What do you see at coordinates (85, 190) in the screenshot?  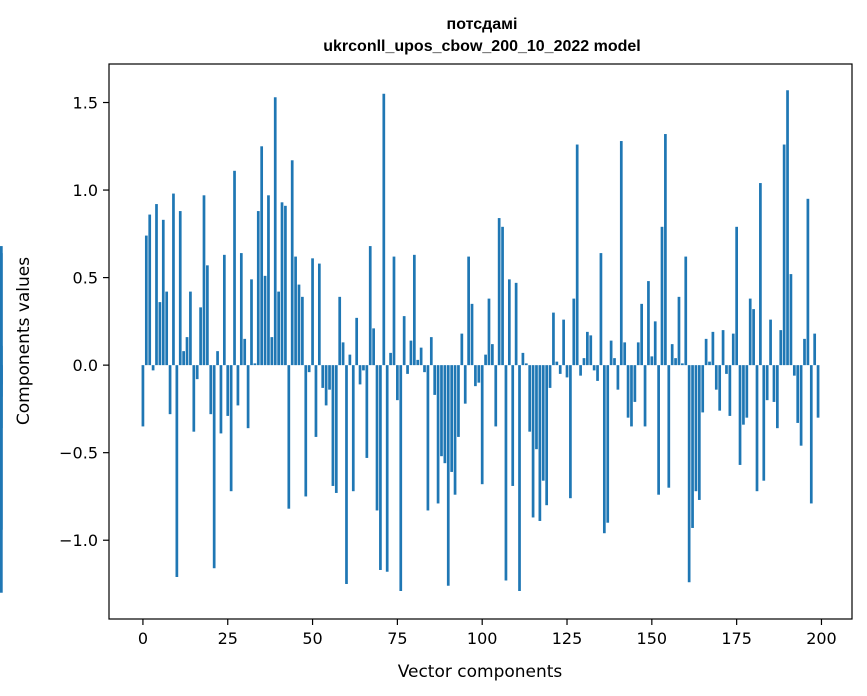 I see `y-tick-label: 1.0` at bounding box center [85, 190].